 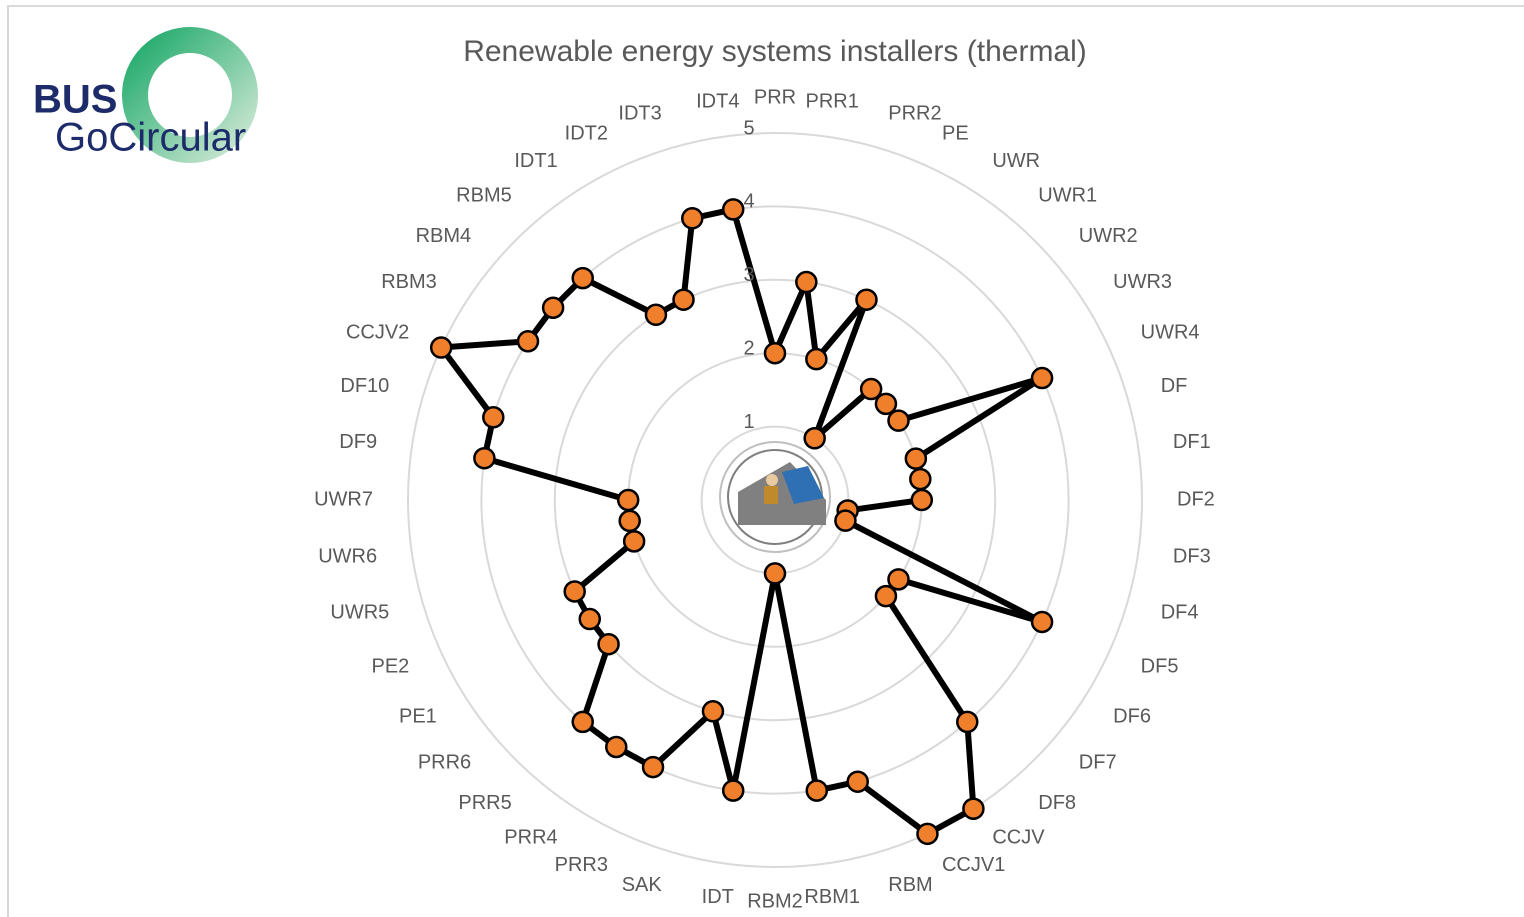 What do you see at coordinates (748, 348) in the screenshot?
I see `r-tick-label: 2` at bounding box center [748, 348].